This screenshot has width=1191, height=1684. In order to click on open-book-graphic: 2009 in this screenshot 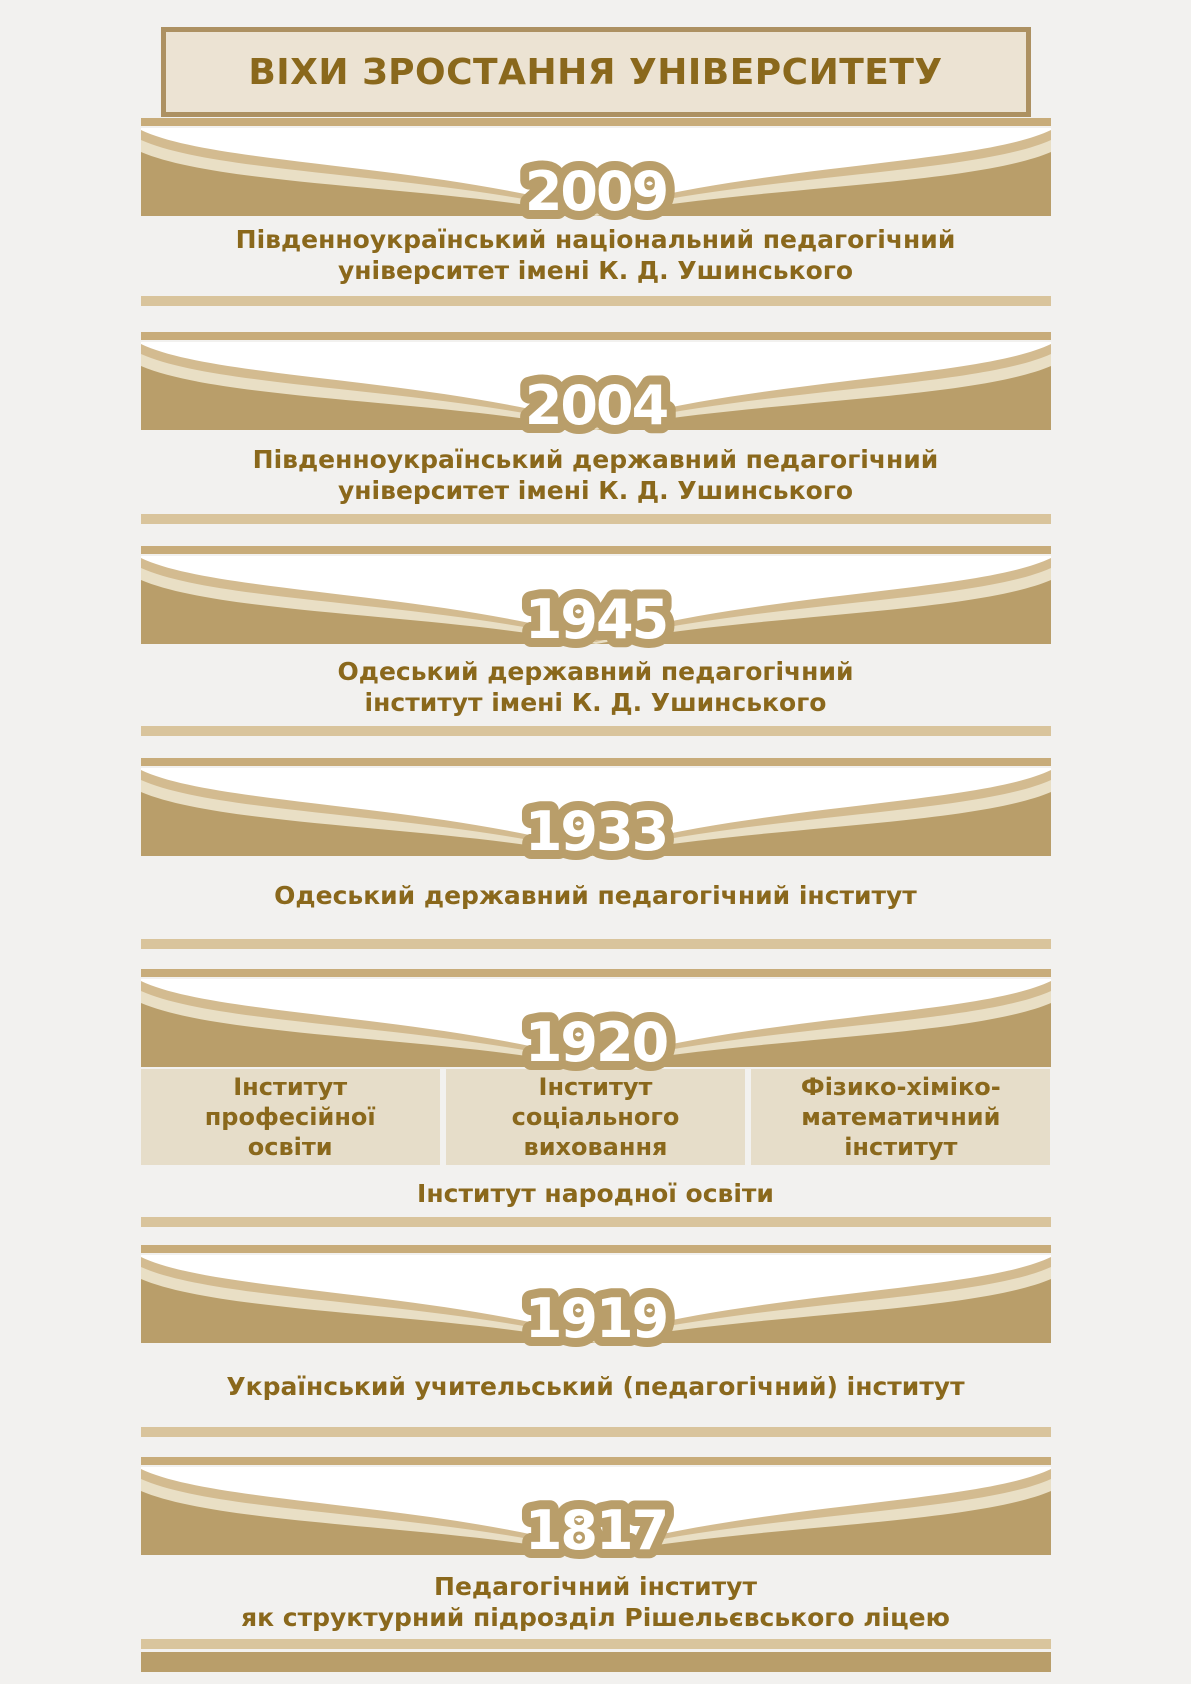, I will do `click(595, 175)`.